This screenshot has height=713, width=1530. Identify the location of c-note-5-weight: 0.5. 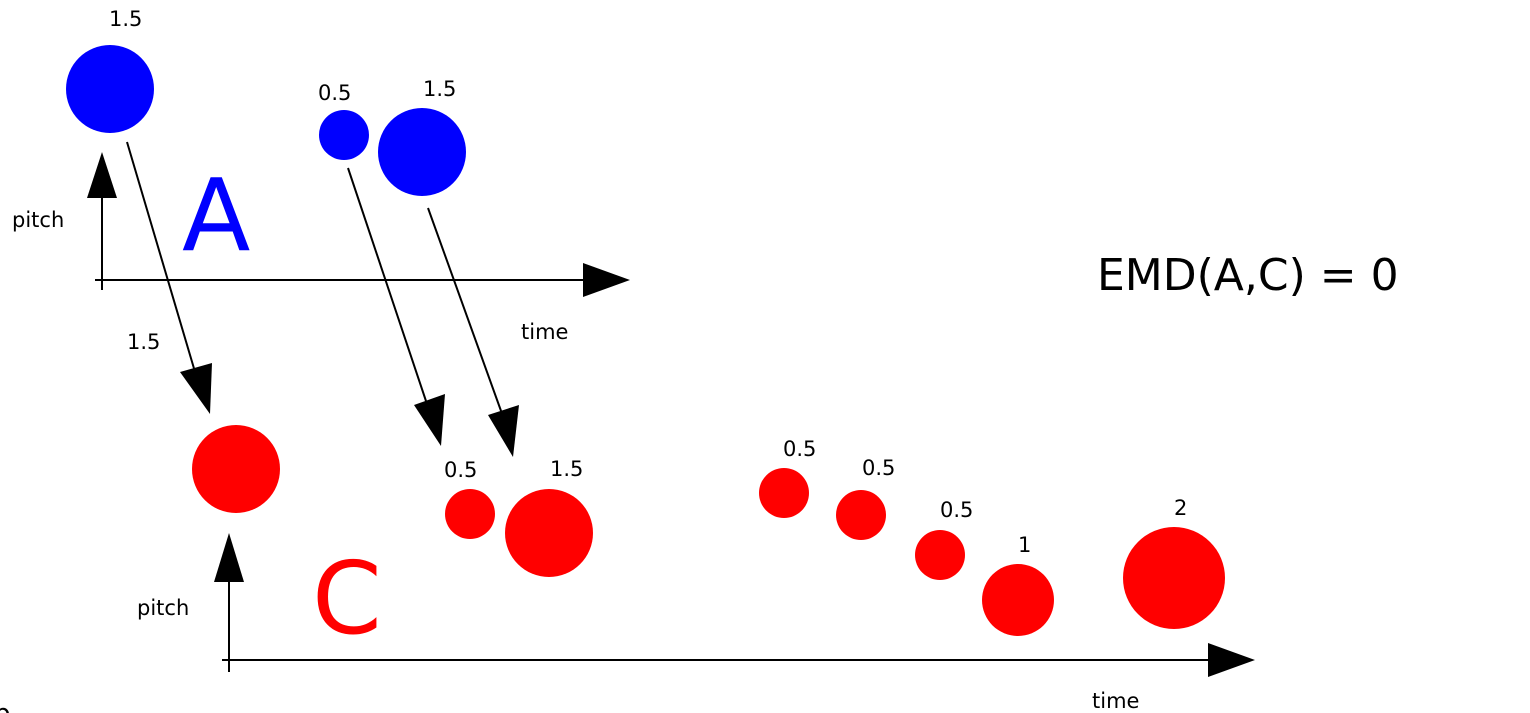
(878, 468).